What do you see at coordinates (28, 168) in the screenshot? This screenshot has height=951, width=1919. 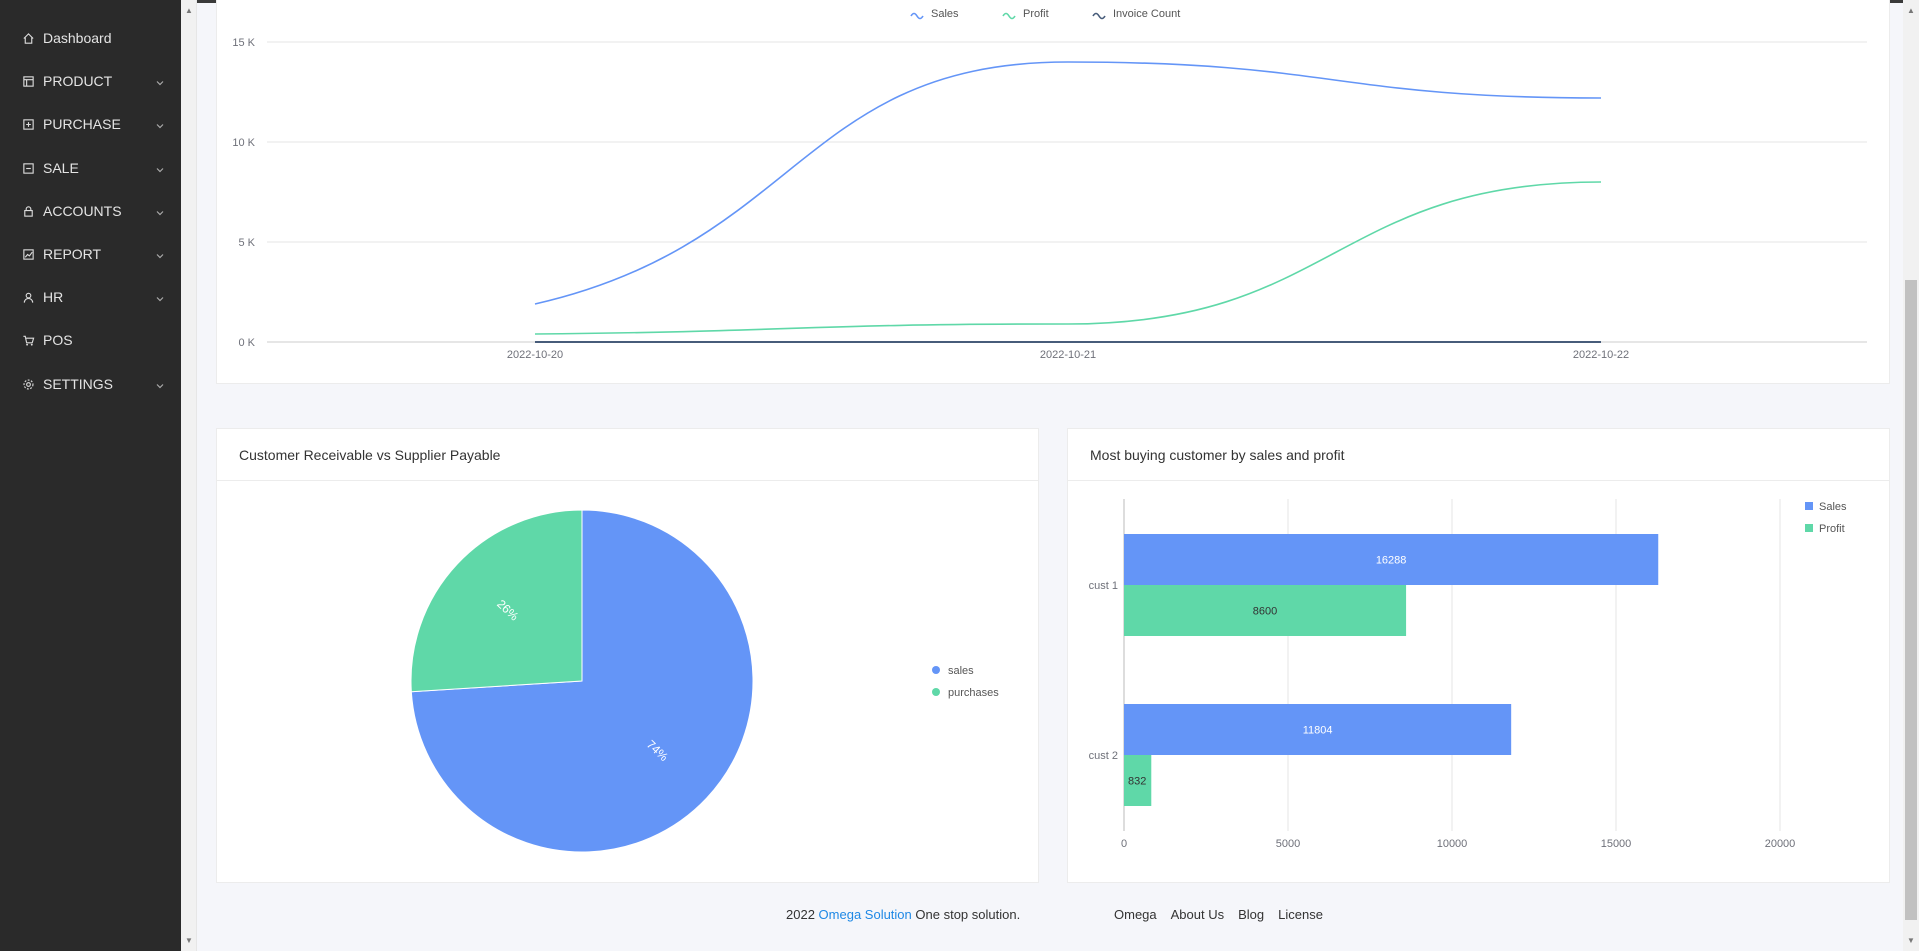 I see `minus-square-icon` at bounding box center [28, 168].